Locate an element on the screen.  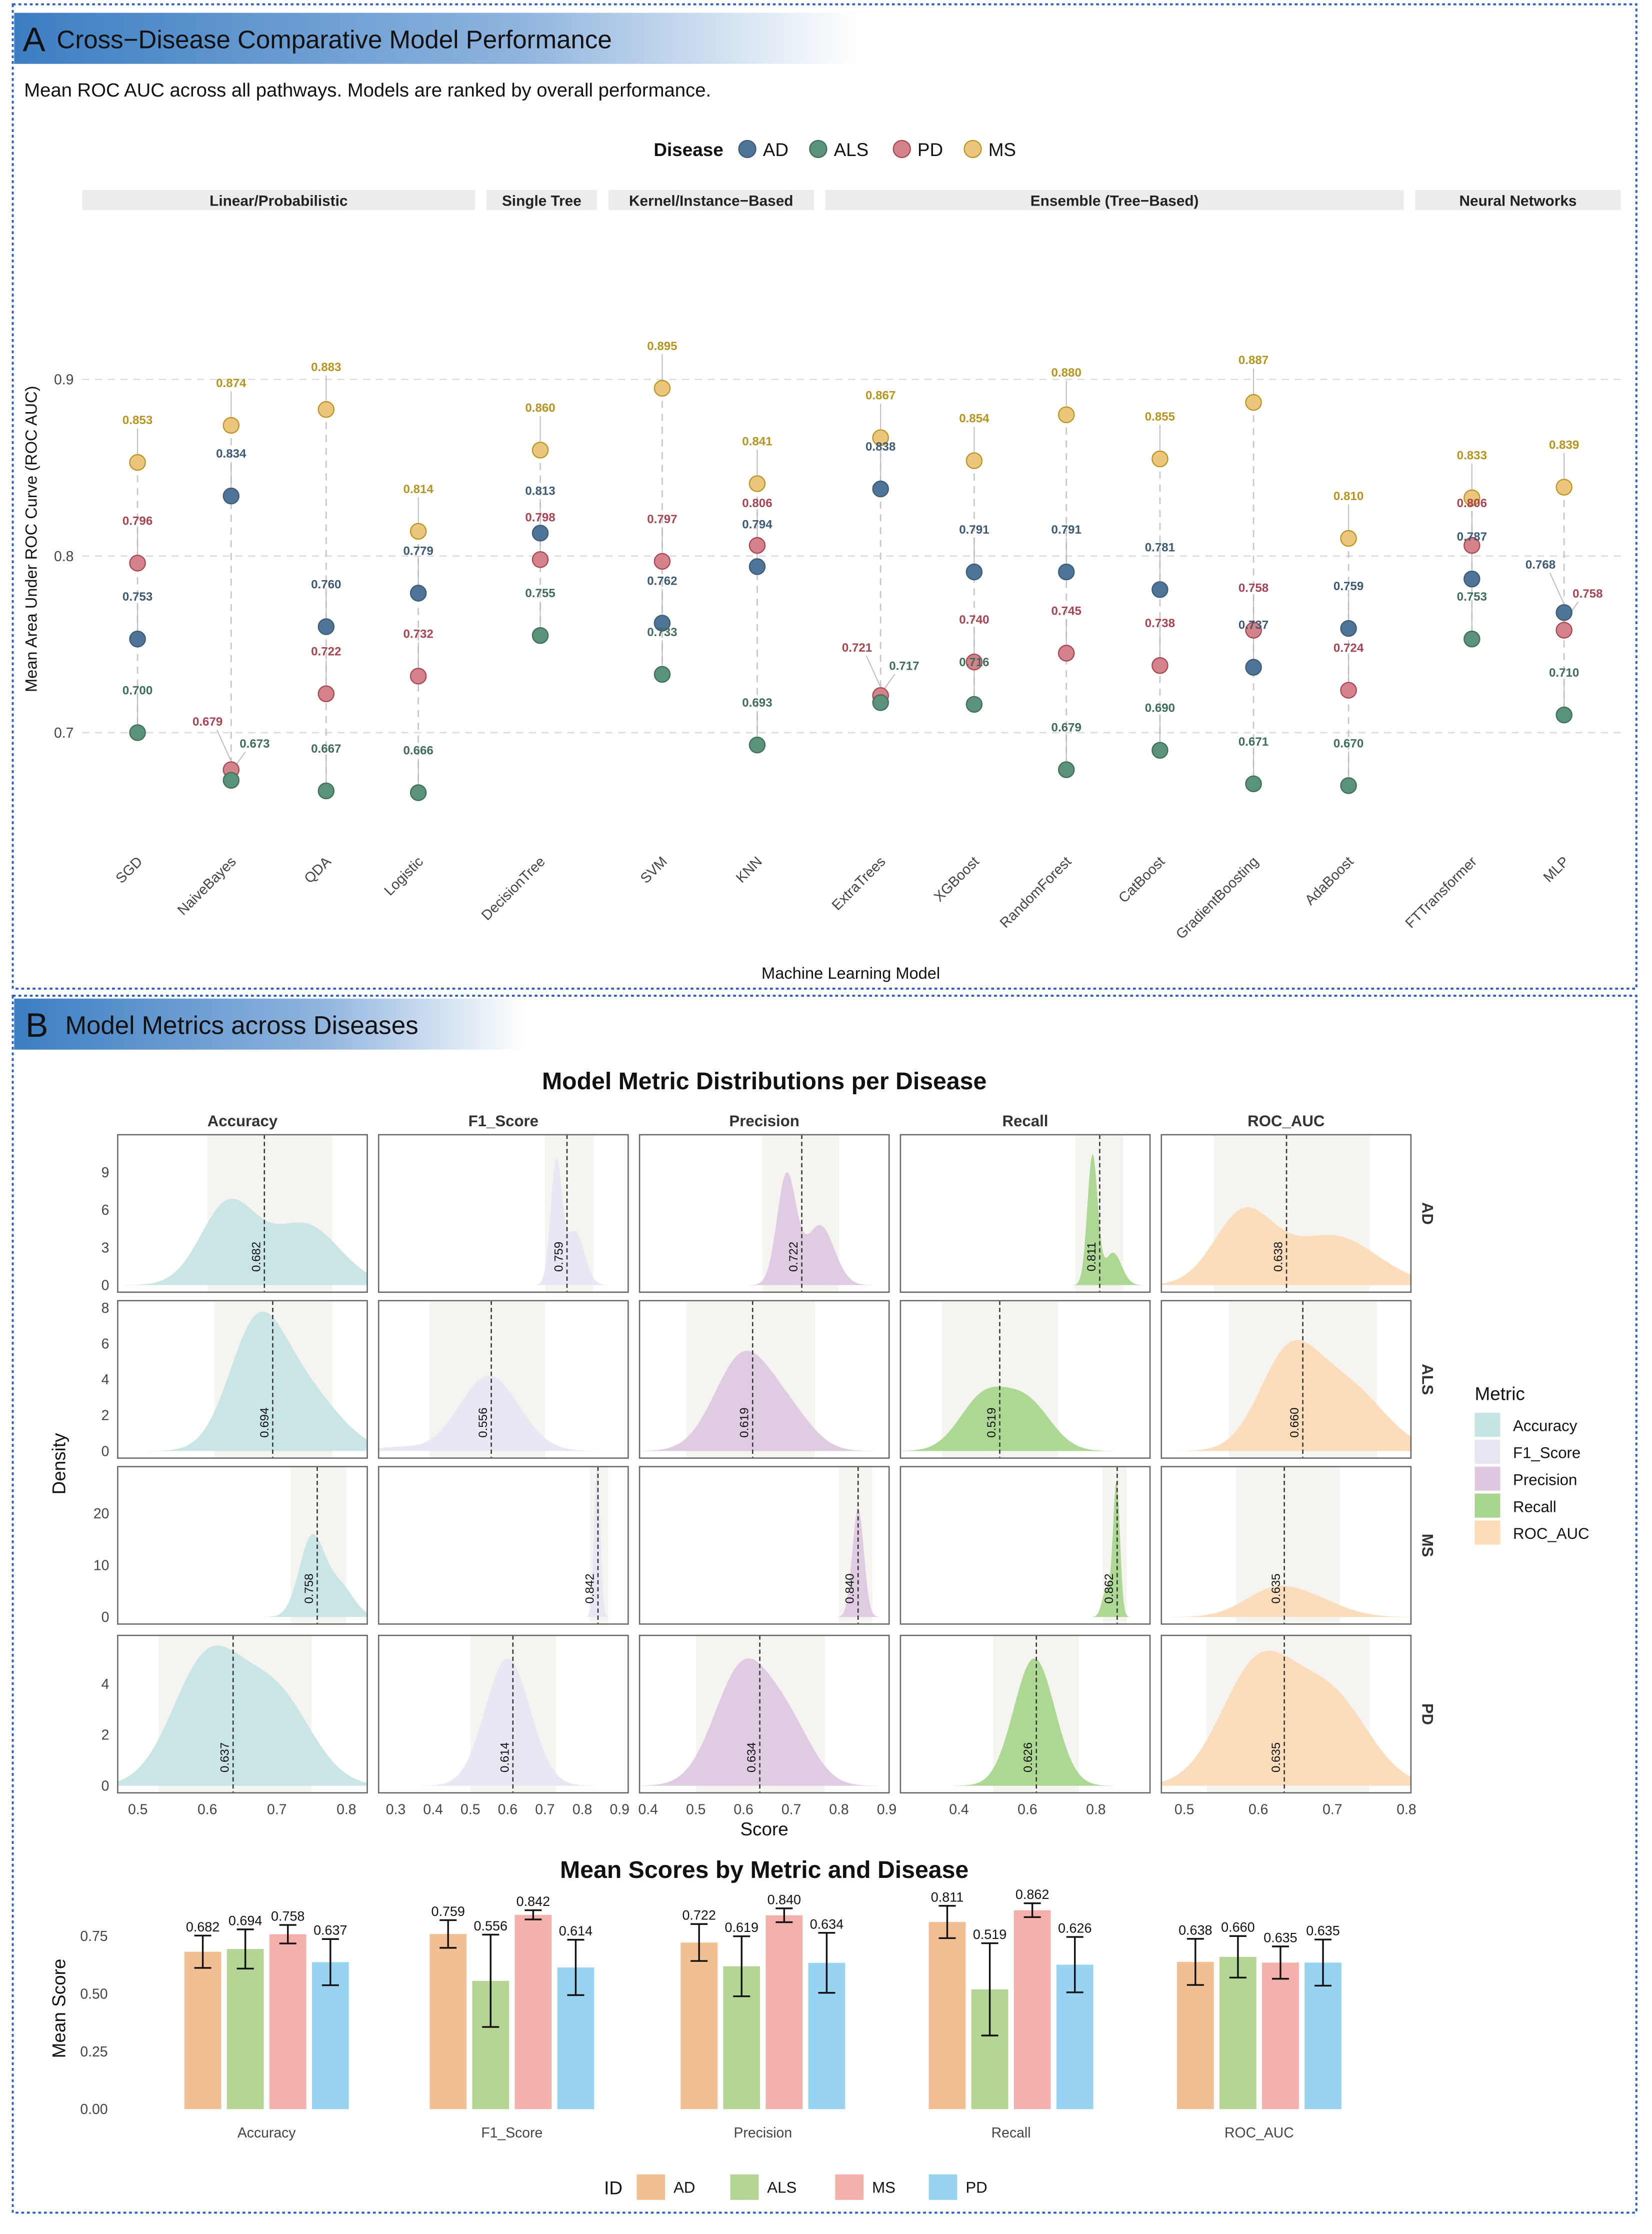
bar-ms-recall: 0.862 is located at coordinates (1032, 1998).